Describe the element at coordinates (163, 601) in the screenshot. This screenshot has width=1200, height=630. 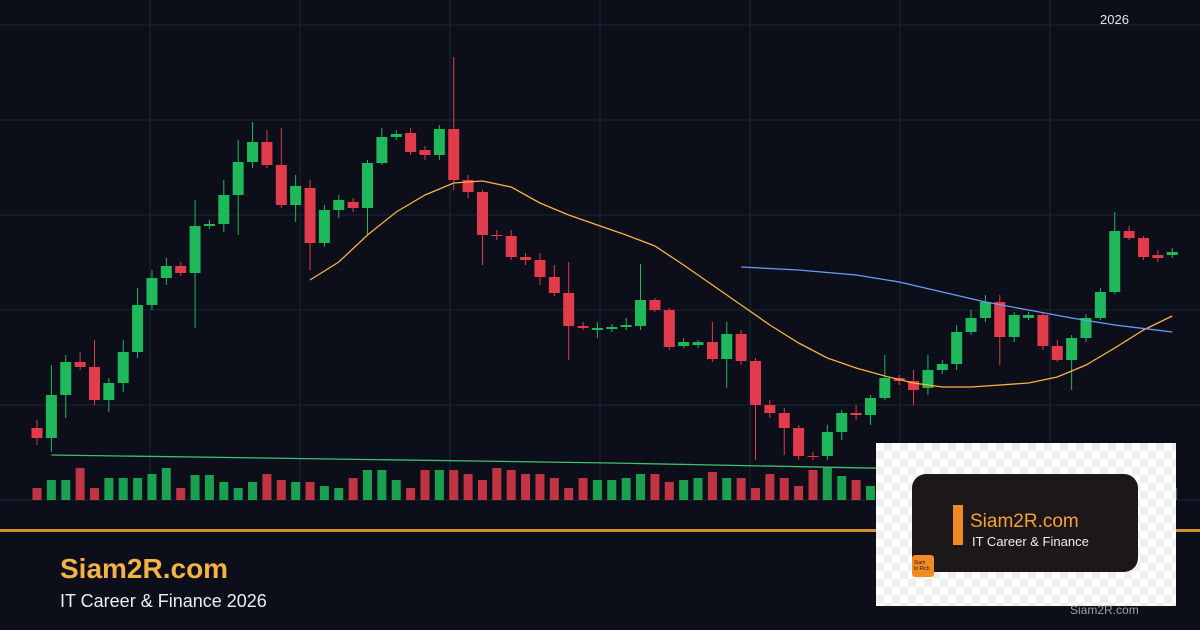
I see `subtitle: IT Career & Finance 2026` at that location.